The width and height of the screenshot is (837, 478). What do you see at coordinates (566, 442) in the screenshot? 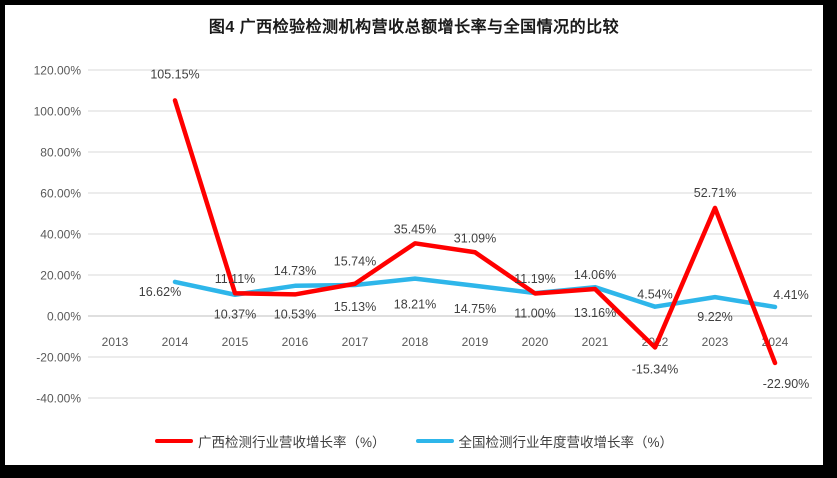
I see `legend-label-national: 全国检测行业年度营收增长率（%）` at bounding box center [566, 442].